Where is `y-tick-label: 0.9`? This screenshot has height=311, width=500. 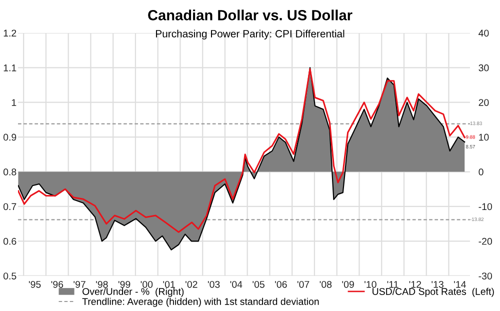 y-tick-label: 0.9 is located at coordinates (9, 137).